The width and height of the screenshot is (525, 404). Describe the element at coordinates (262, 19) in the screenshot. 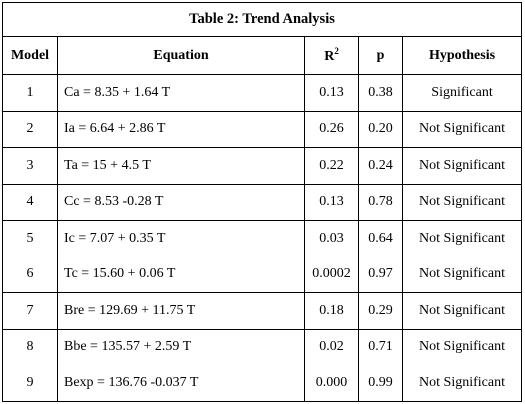

I see `table-title: Table 2: Trend Analysis` at that location.